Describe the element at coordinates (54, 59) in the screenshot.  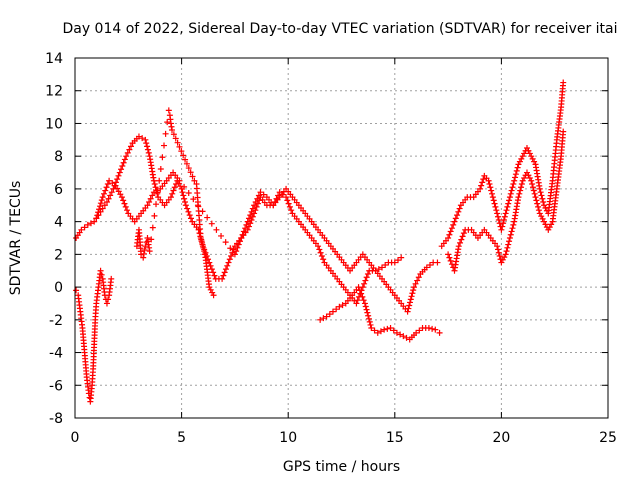
I see `y-tick-label: 14` at that location.